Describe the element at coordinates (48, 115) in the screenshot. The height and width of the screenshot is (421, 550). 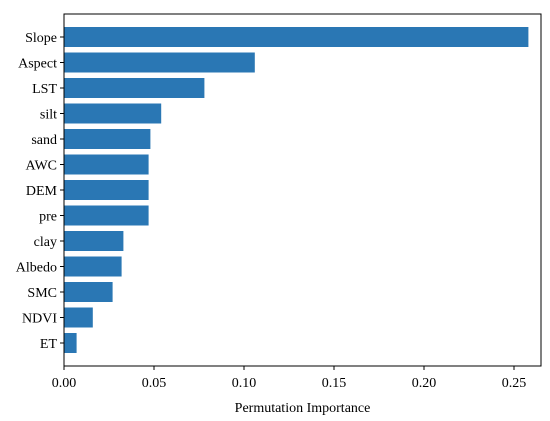
I see `y-tick-label-silt: silt` at that location.